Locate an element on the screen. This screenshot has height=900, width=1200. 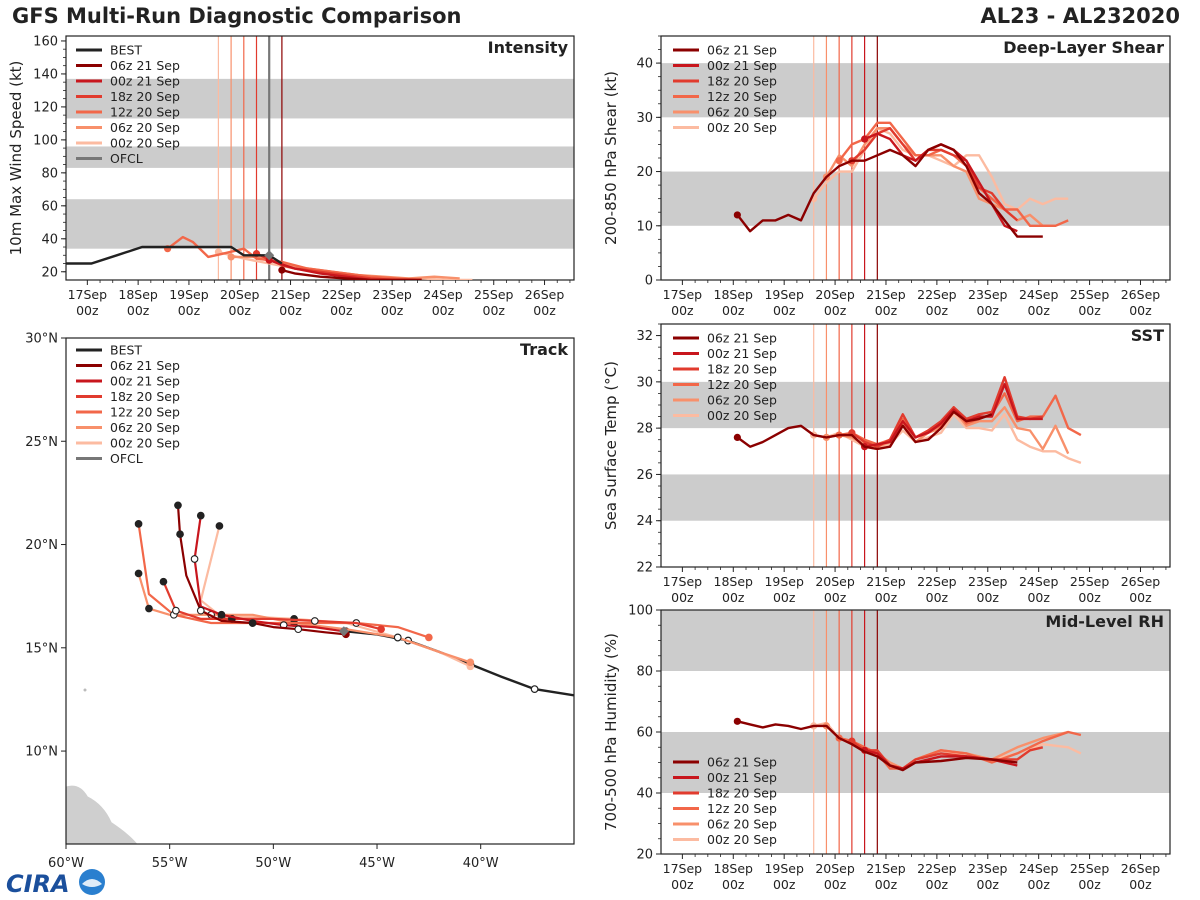
y-tick-label: 30 is located at coordinates (644, 118).